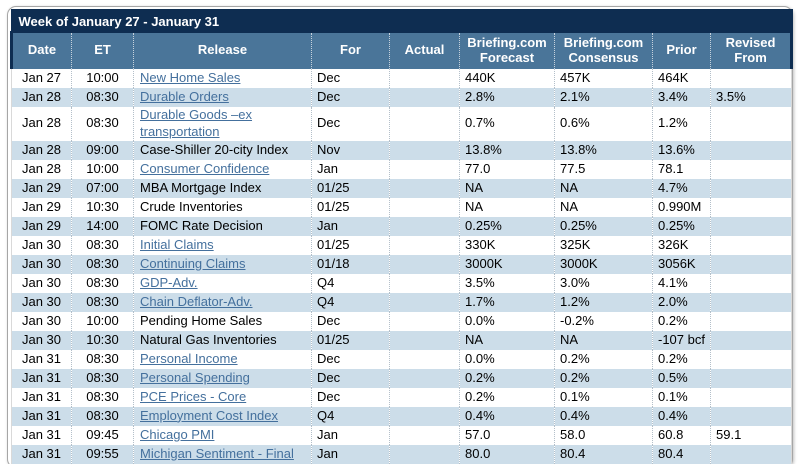 This screenshot has width=800, height=464. Describe the element at coordinates (603, 416) in the screenshot. I see `consensus-cell: 0.4%` at that location.